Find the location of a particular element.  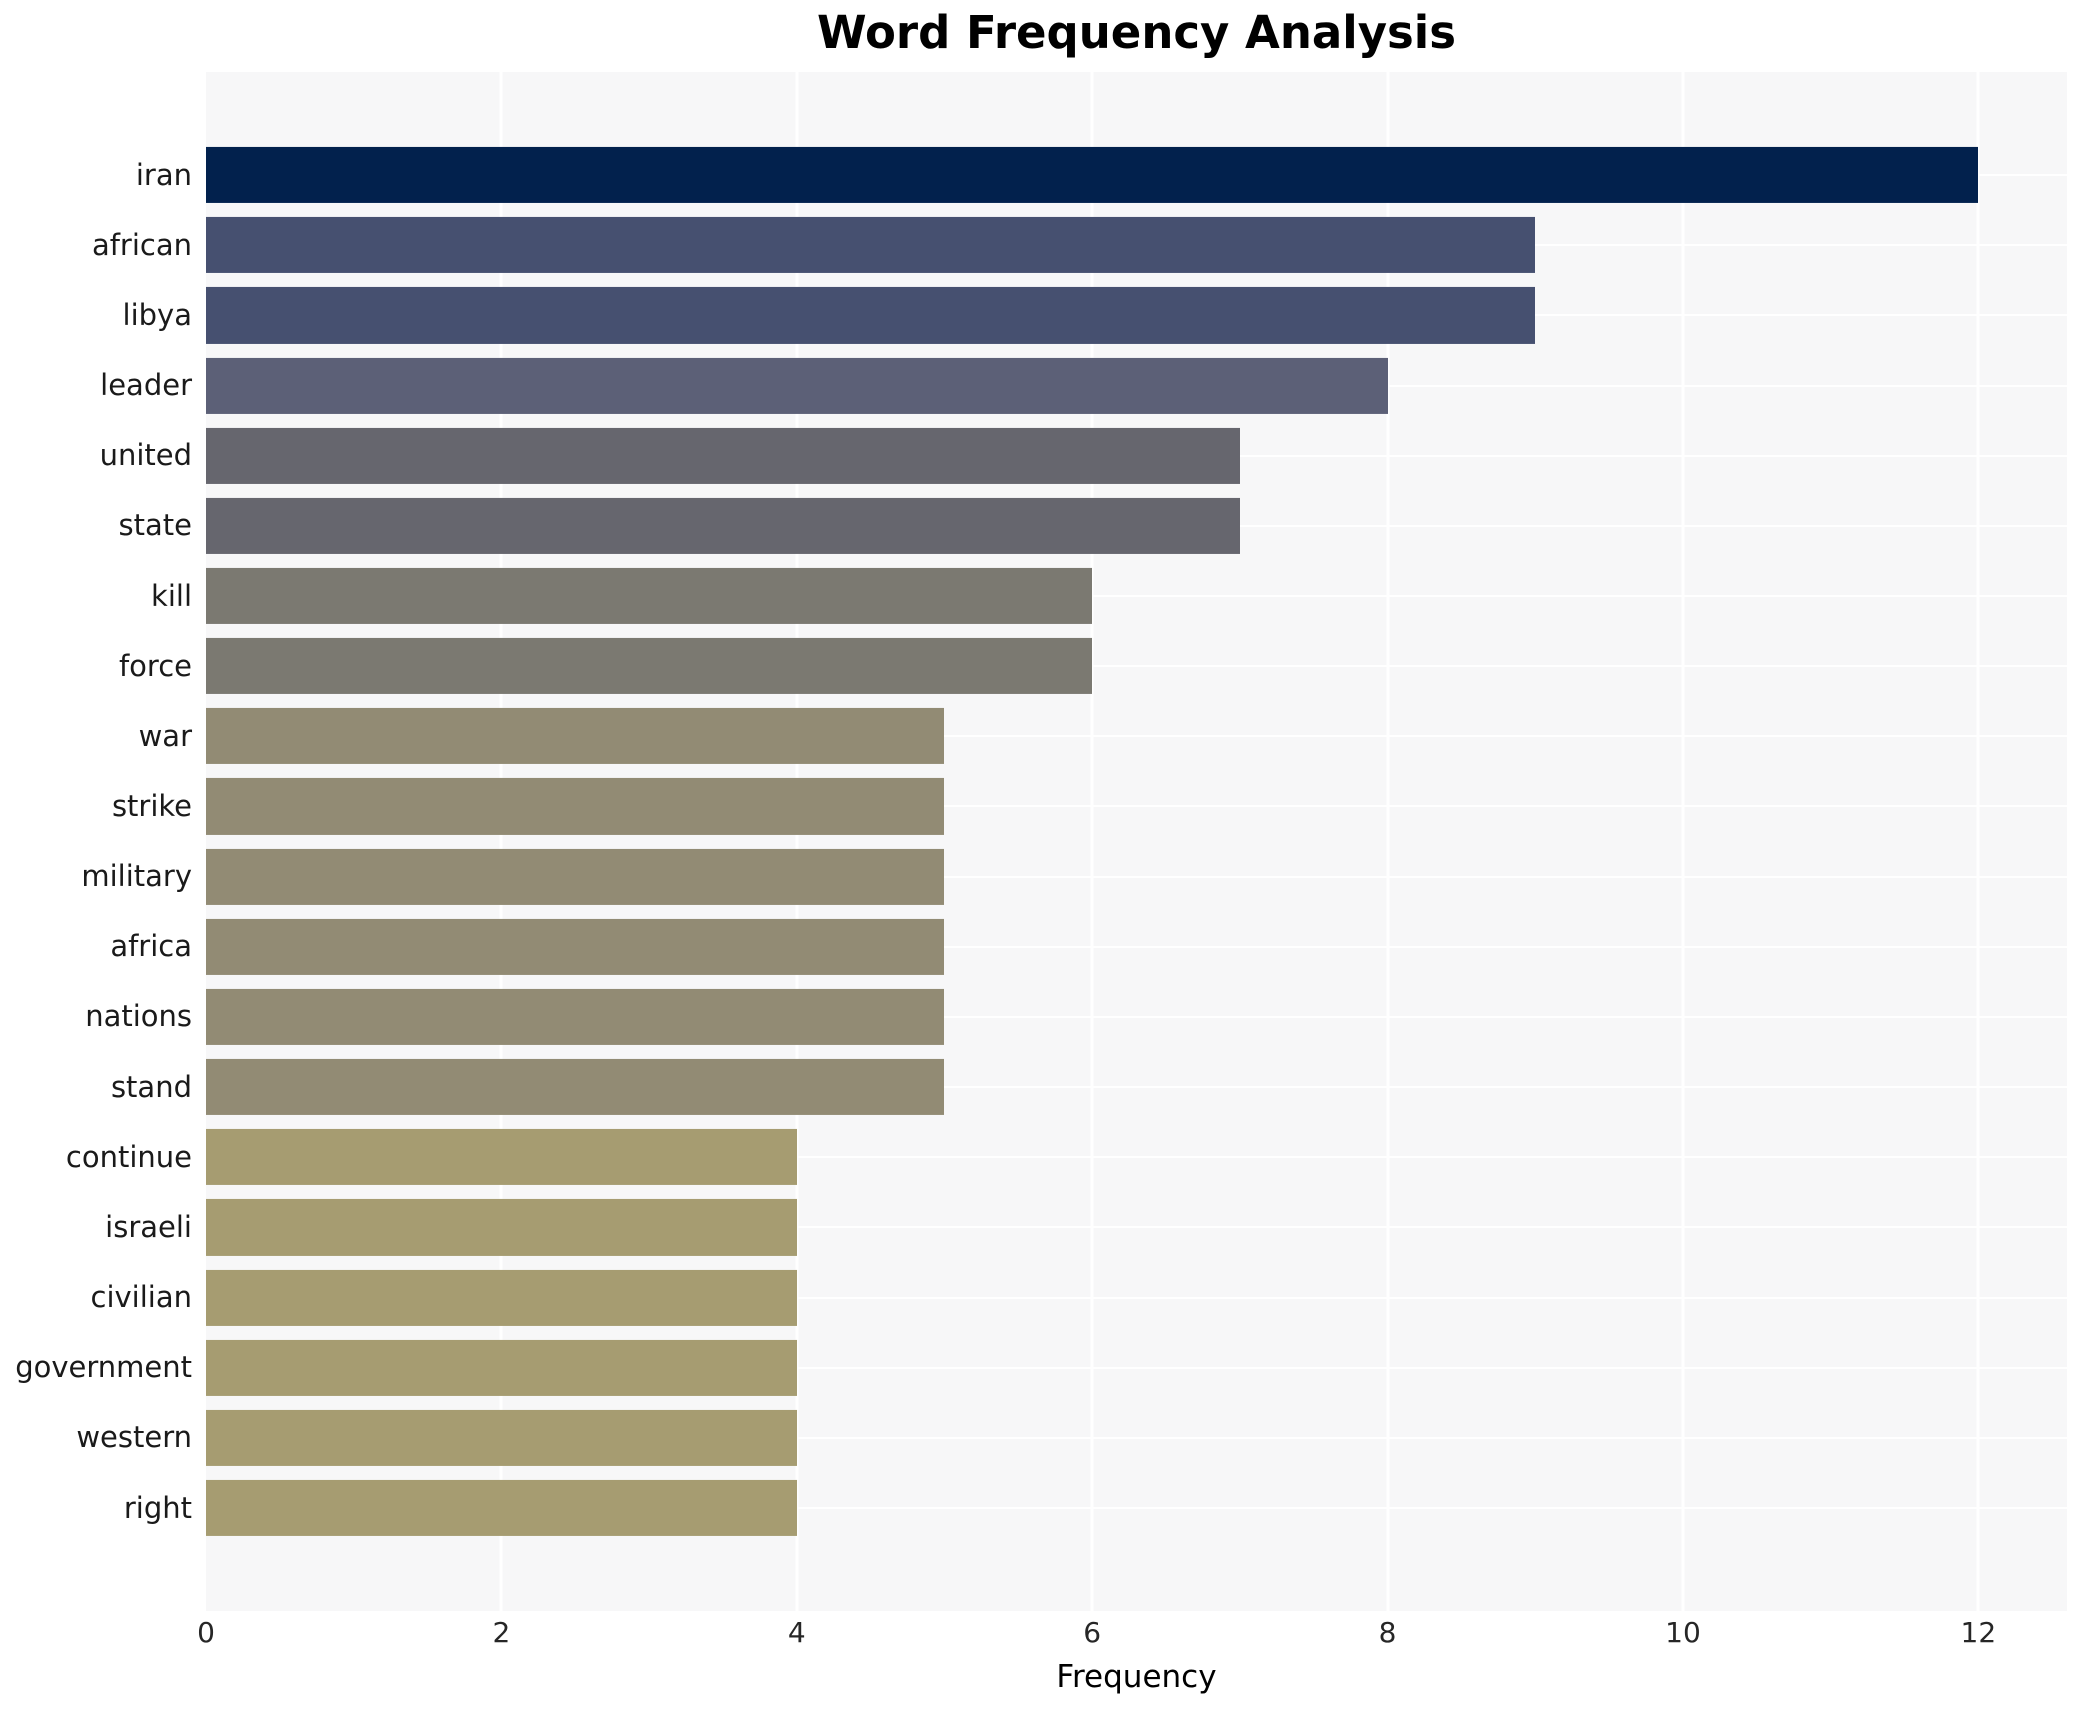

y-label-row-israeli: israeli is located at coordinates (96, 1227).